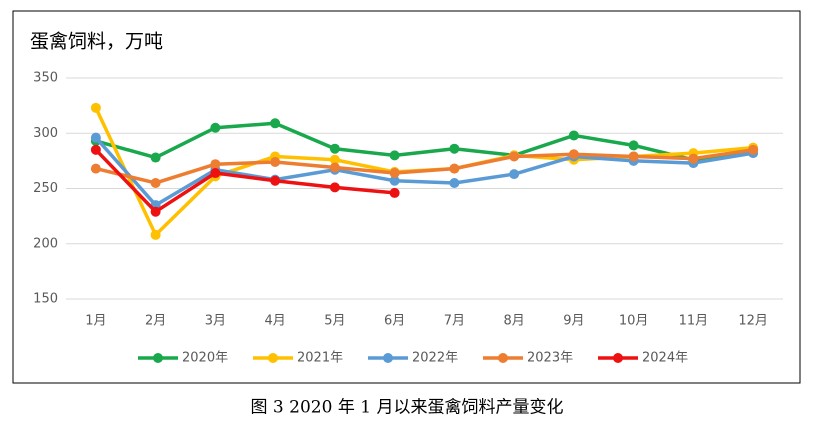  What do you see at coordinates (45, 188) in the screenshot?
I see `y-tick-label: 250` at bounding box center [45, 188].